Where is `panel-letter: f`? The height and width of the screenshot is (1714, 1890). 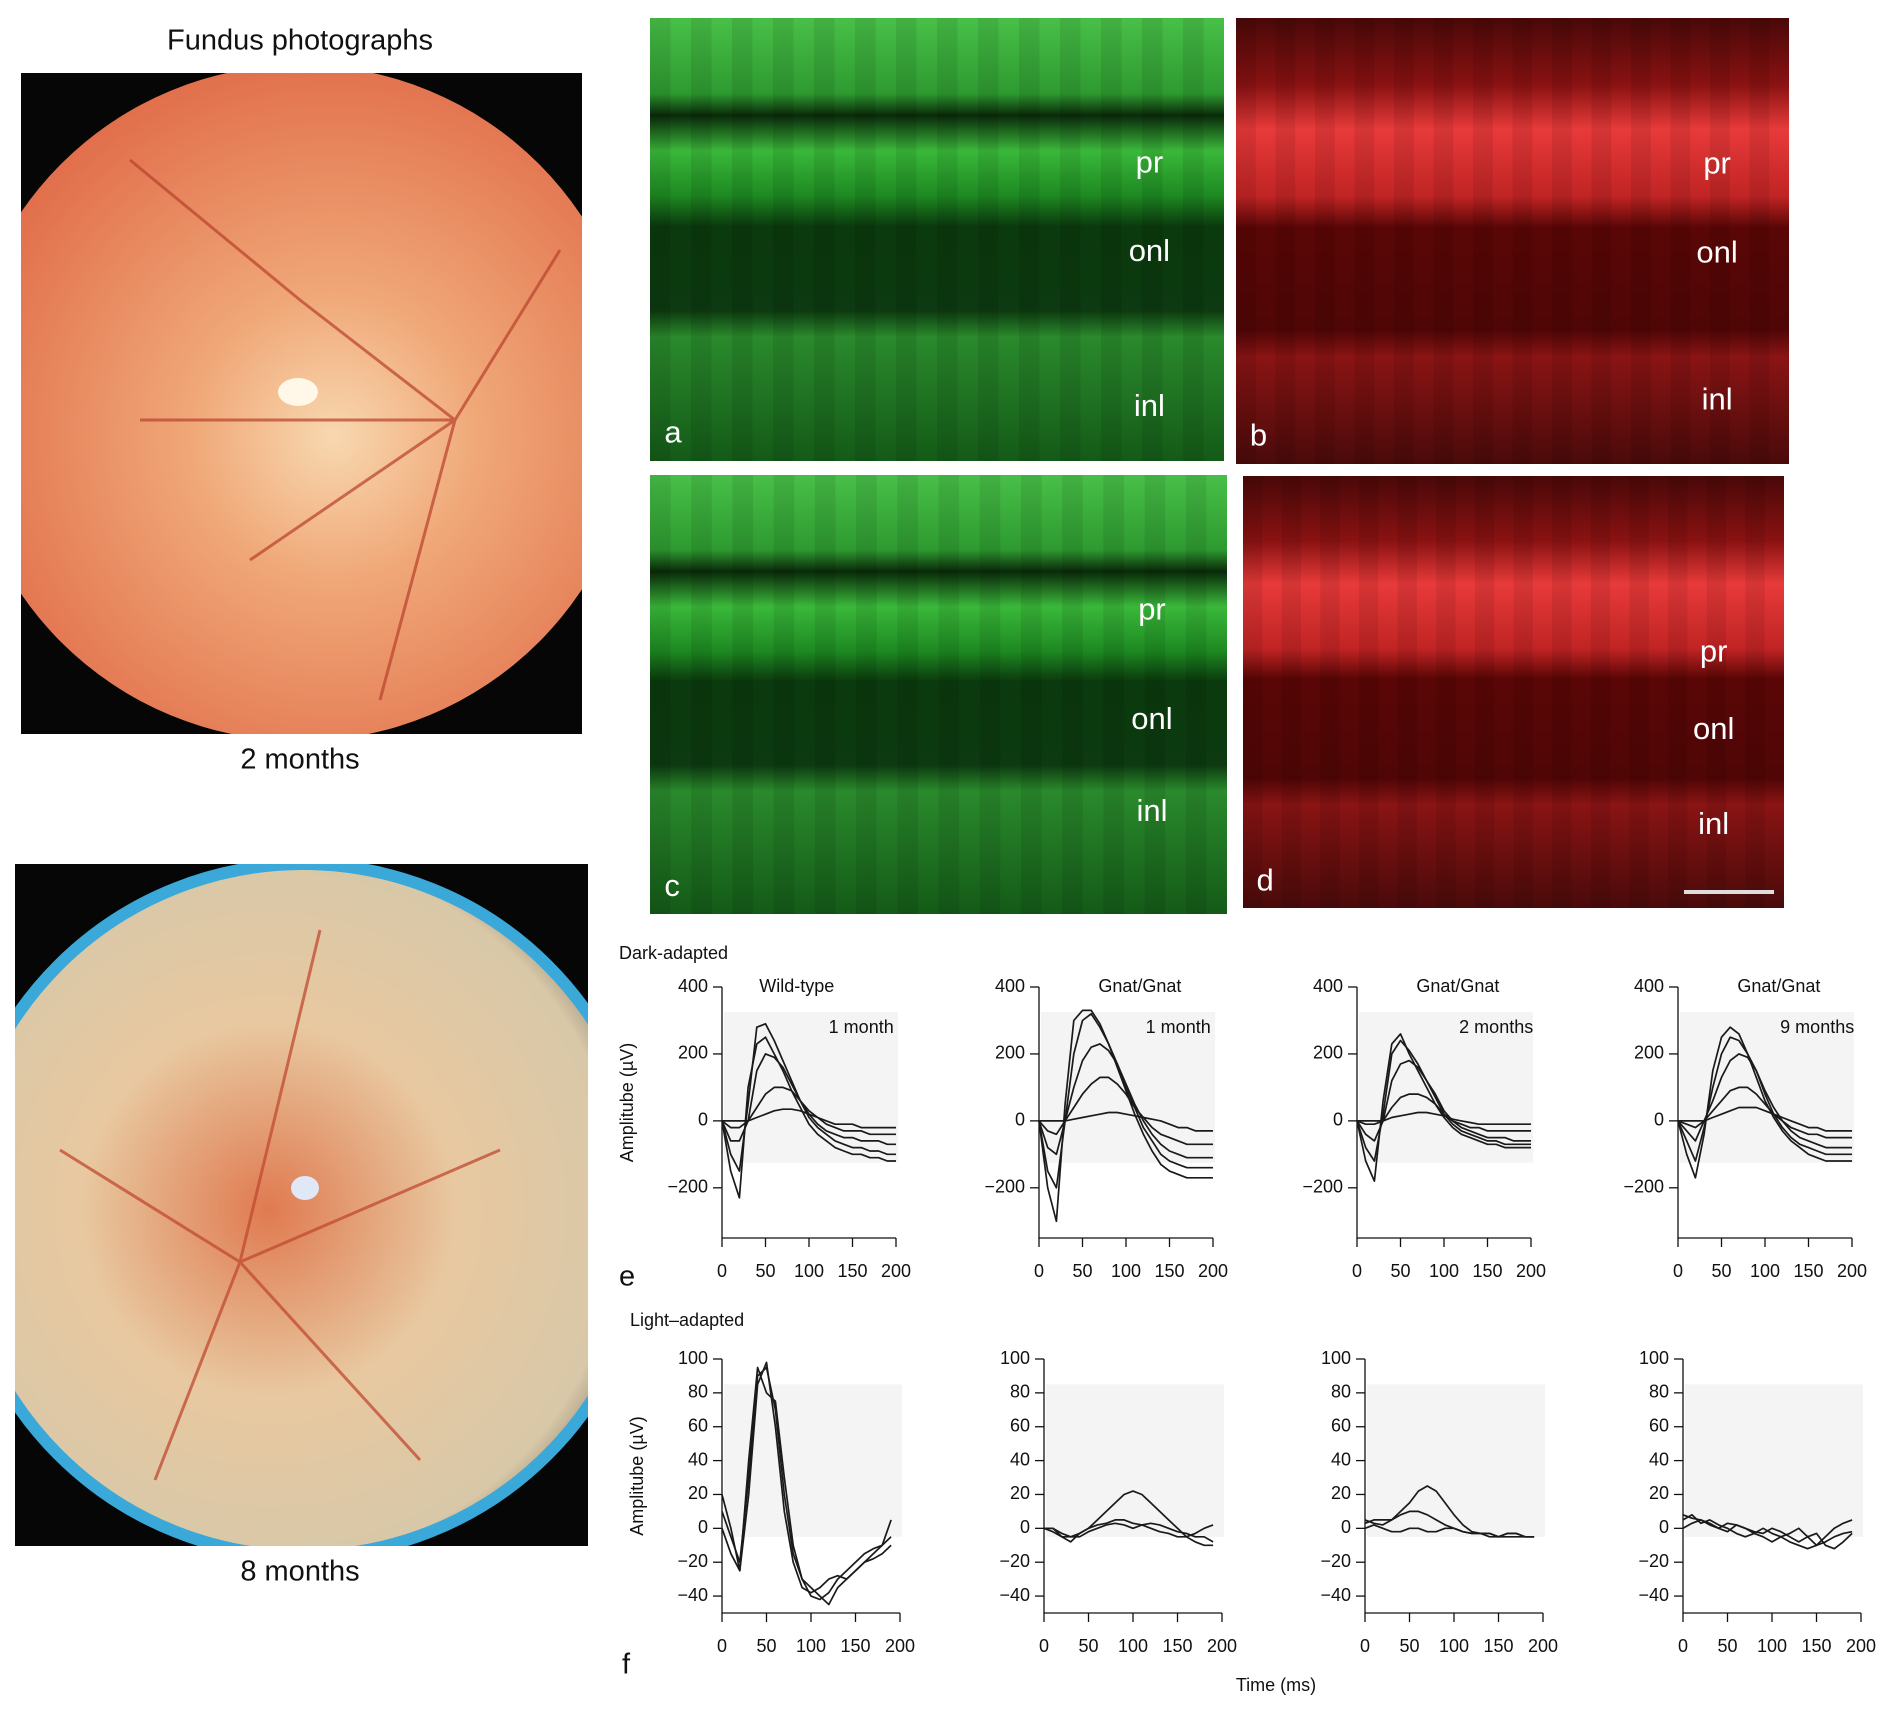
panel-letter: f is located at coordinates (626, 1665).